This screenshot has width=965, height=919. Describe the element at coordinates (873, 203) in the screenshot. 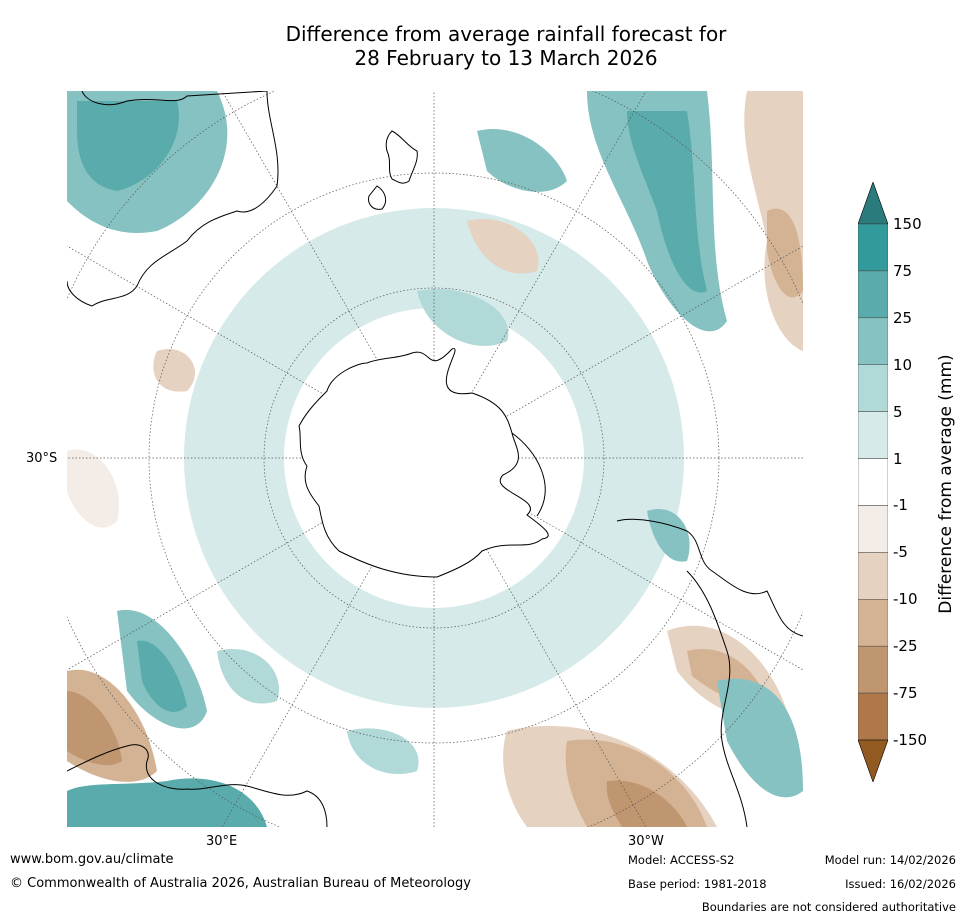

I see `colorbar-extend-top` at that location.